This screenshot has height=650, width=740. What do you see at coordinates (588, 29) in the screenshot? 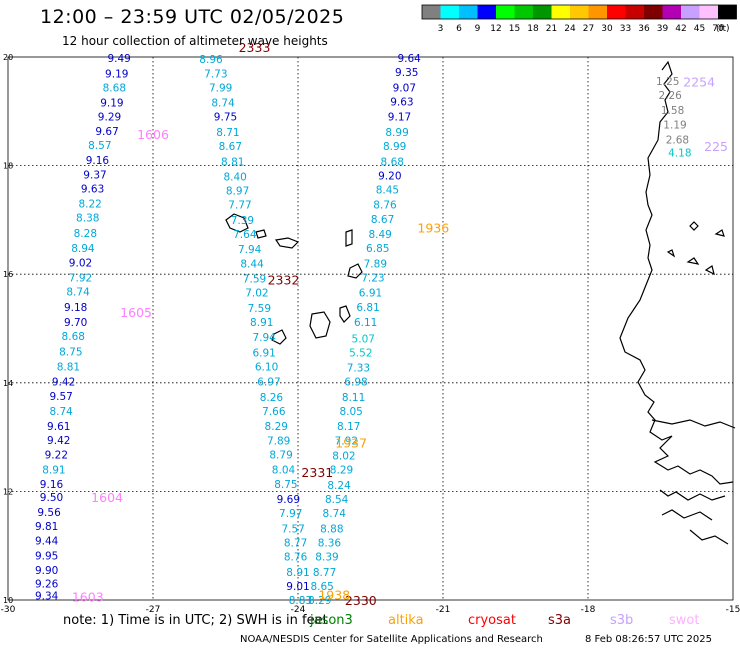
I see `colorbar-label: 27` at bounding box center [588, 29].